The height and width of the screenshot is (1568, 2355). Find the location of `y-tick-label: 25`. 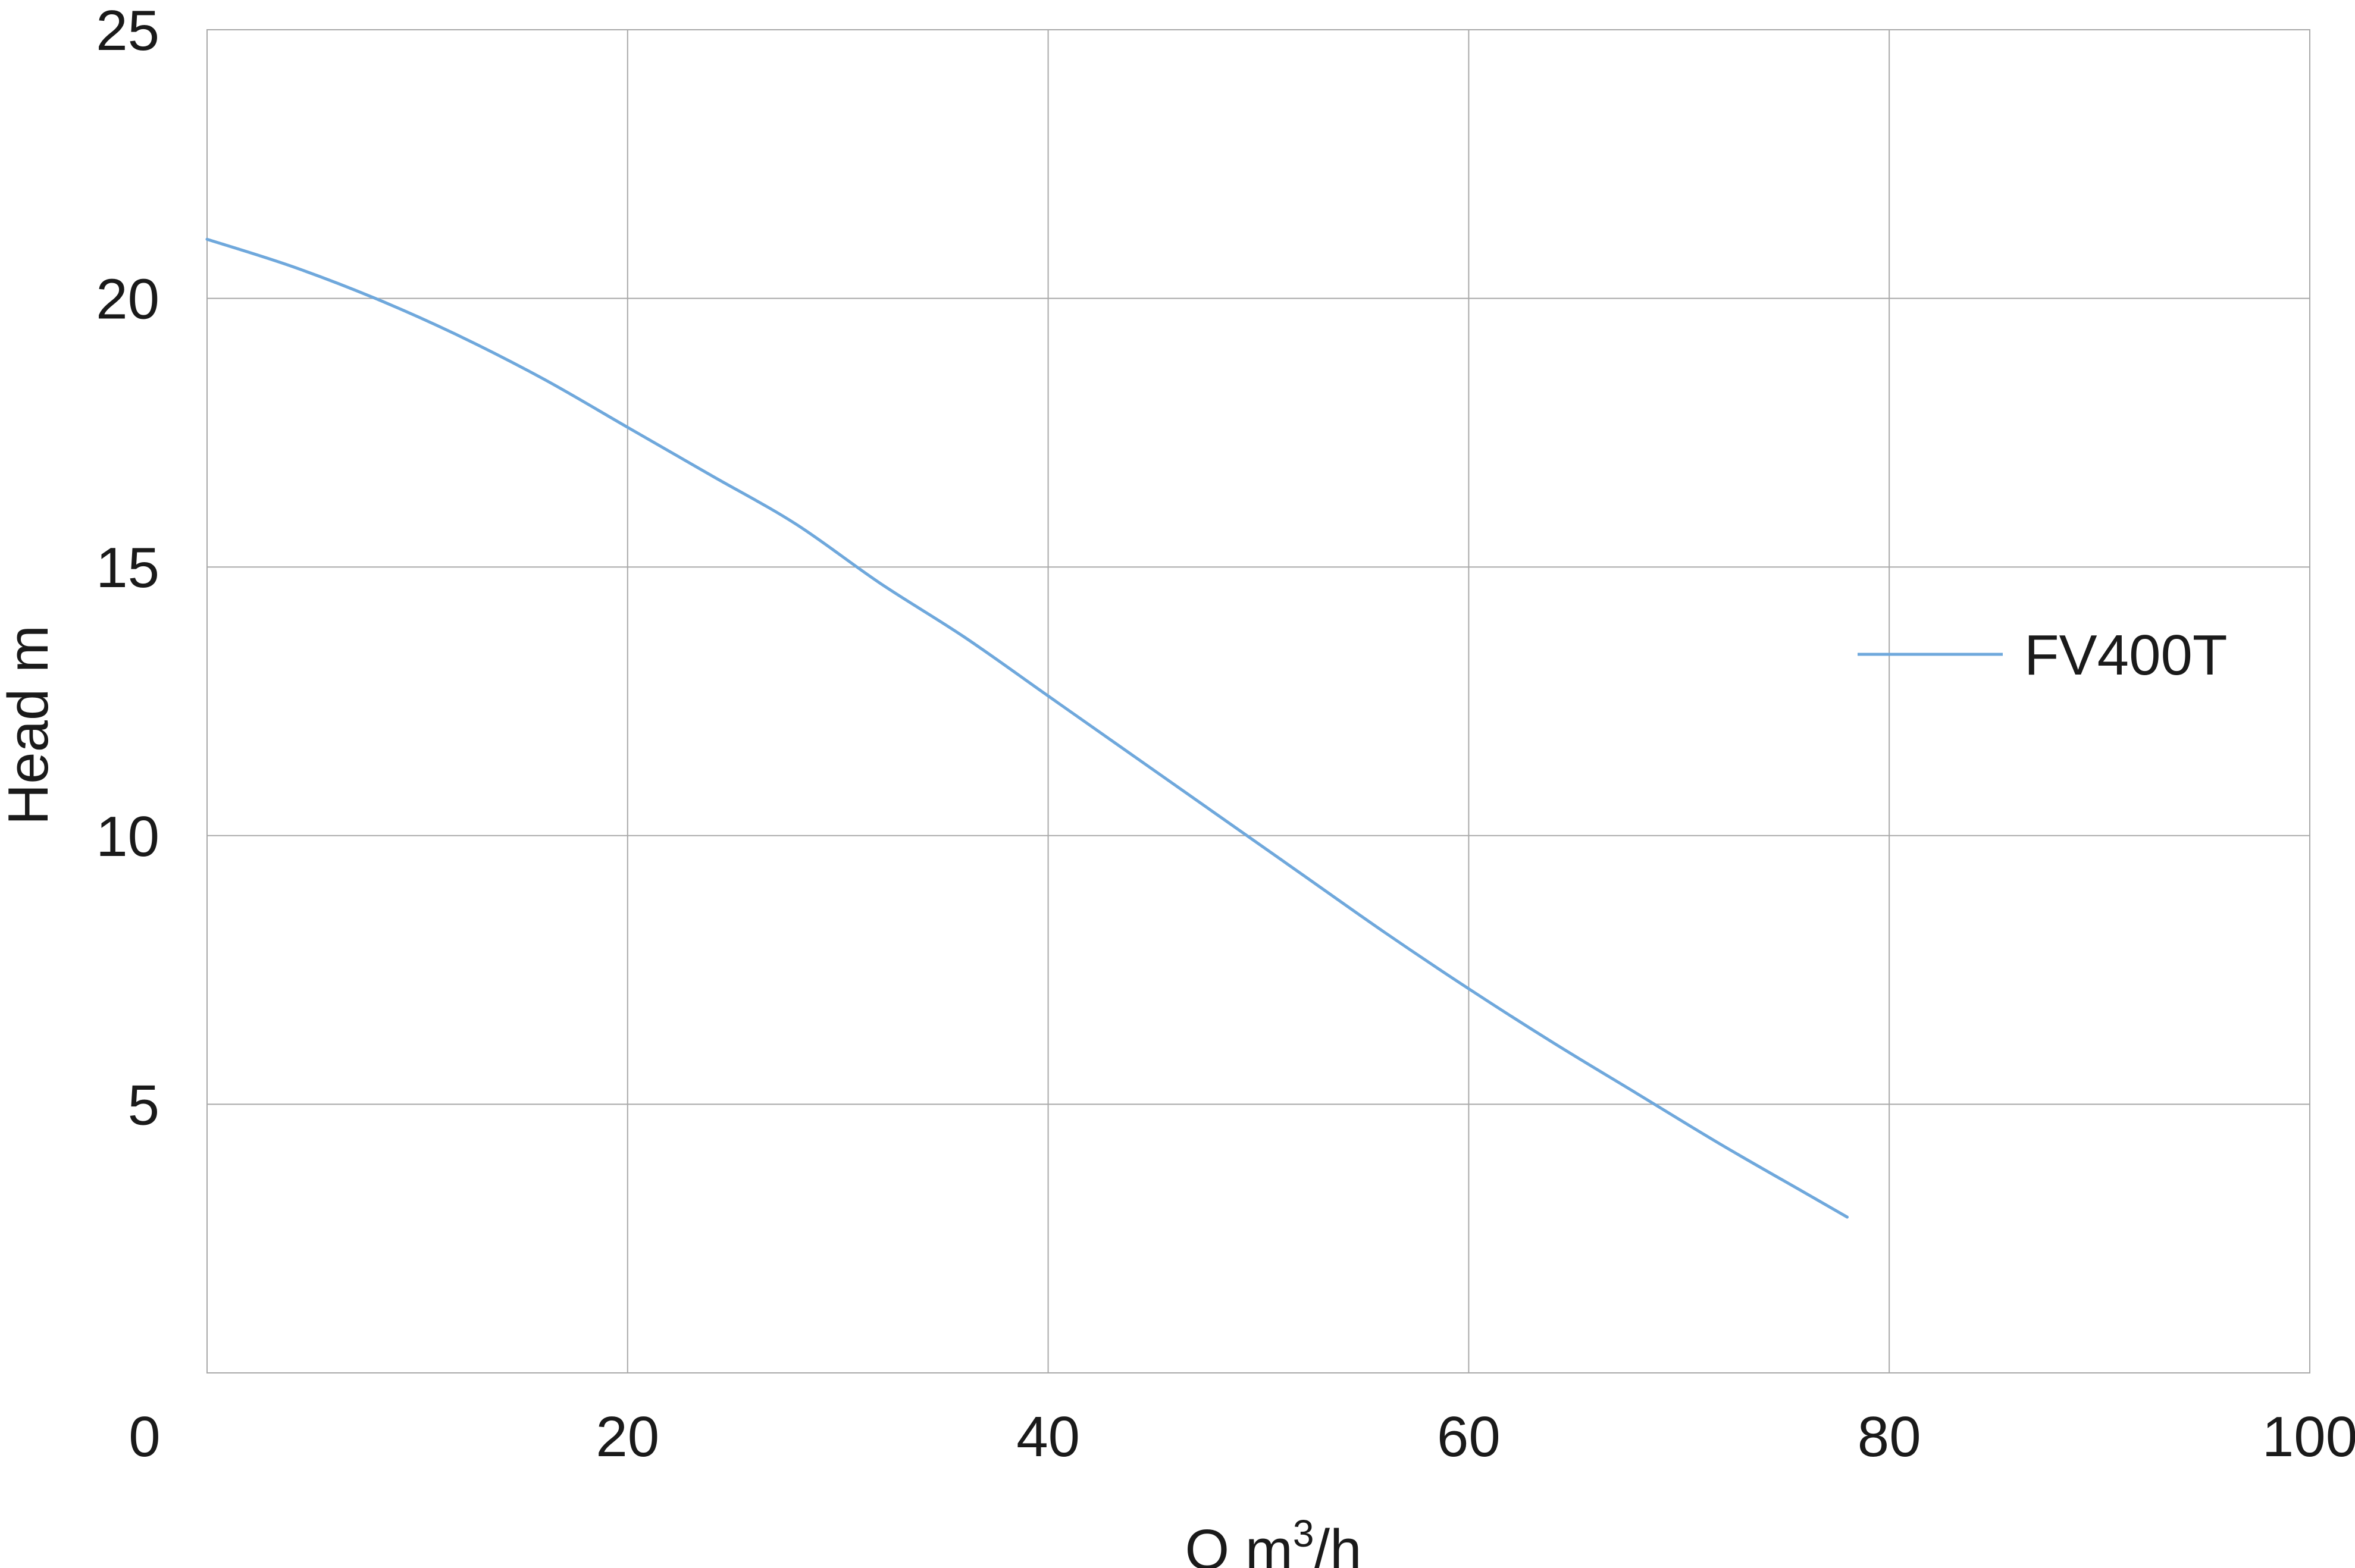

y-tick-label: 25 is located at coordinates (128, 31).